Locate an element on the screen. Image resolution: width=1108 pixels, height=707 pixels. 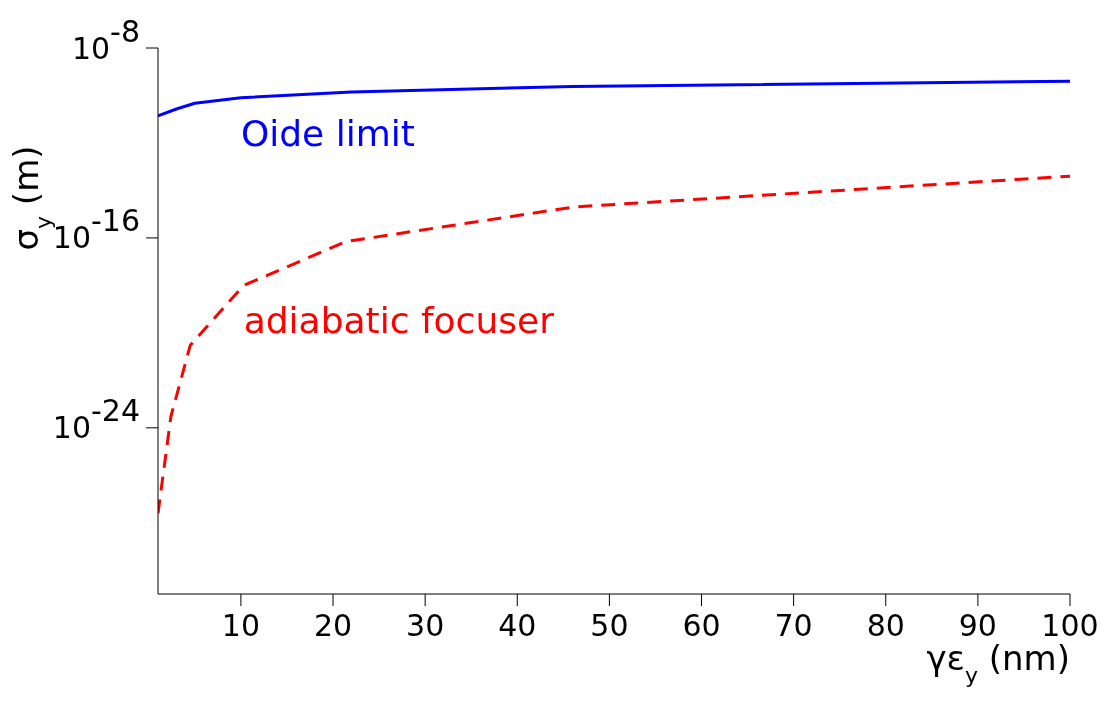
x-tick-label: 20 is located at coordinates (333, 625).